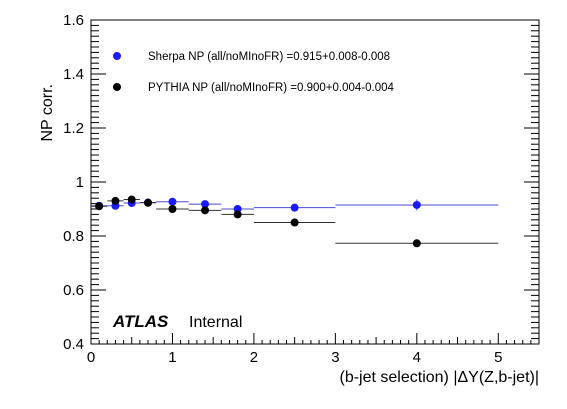  Describe the element at coordinates (91, 357) in the screenshot. I see `x-tick-label: 0` at that location.